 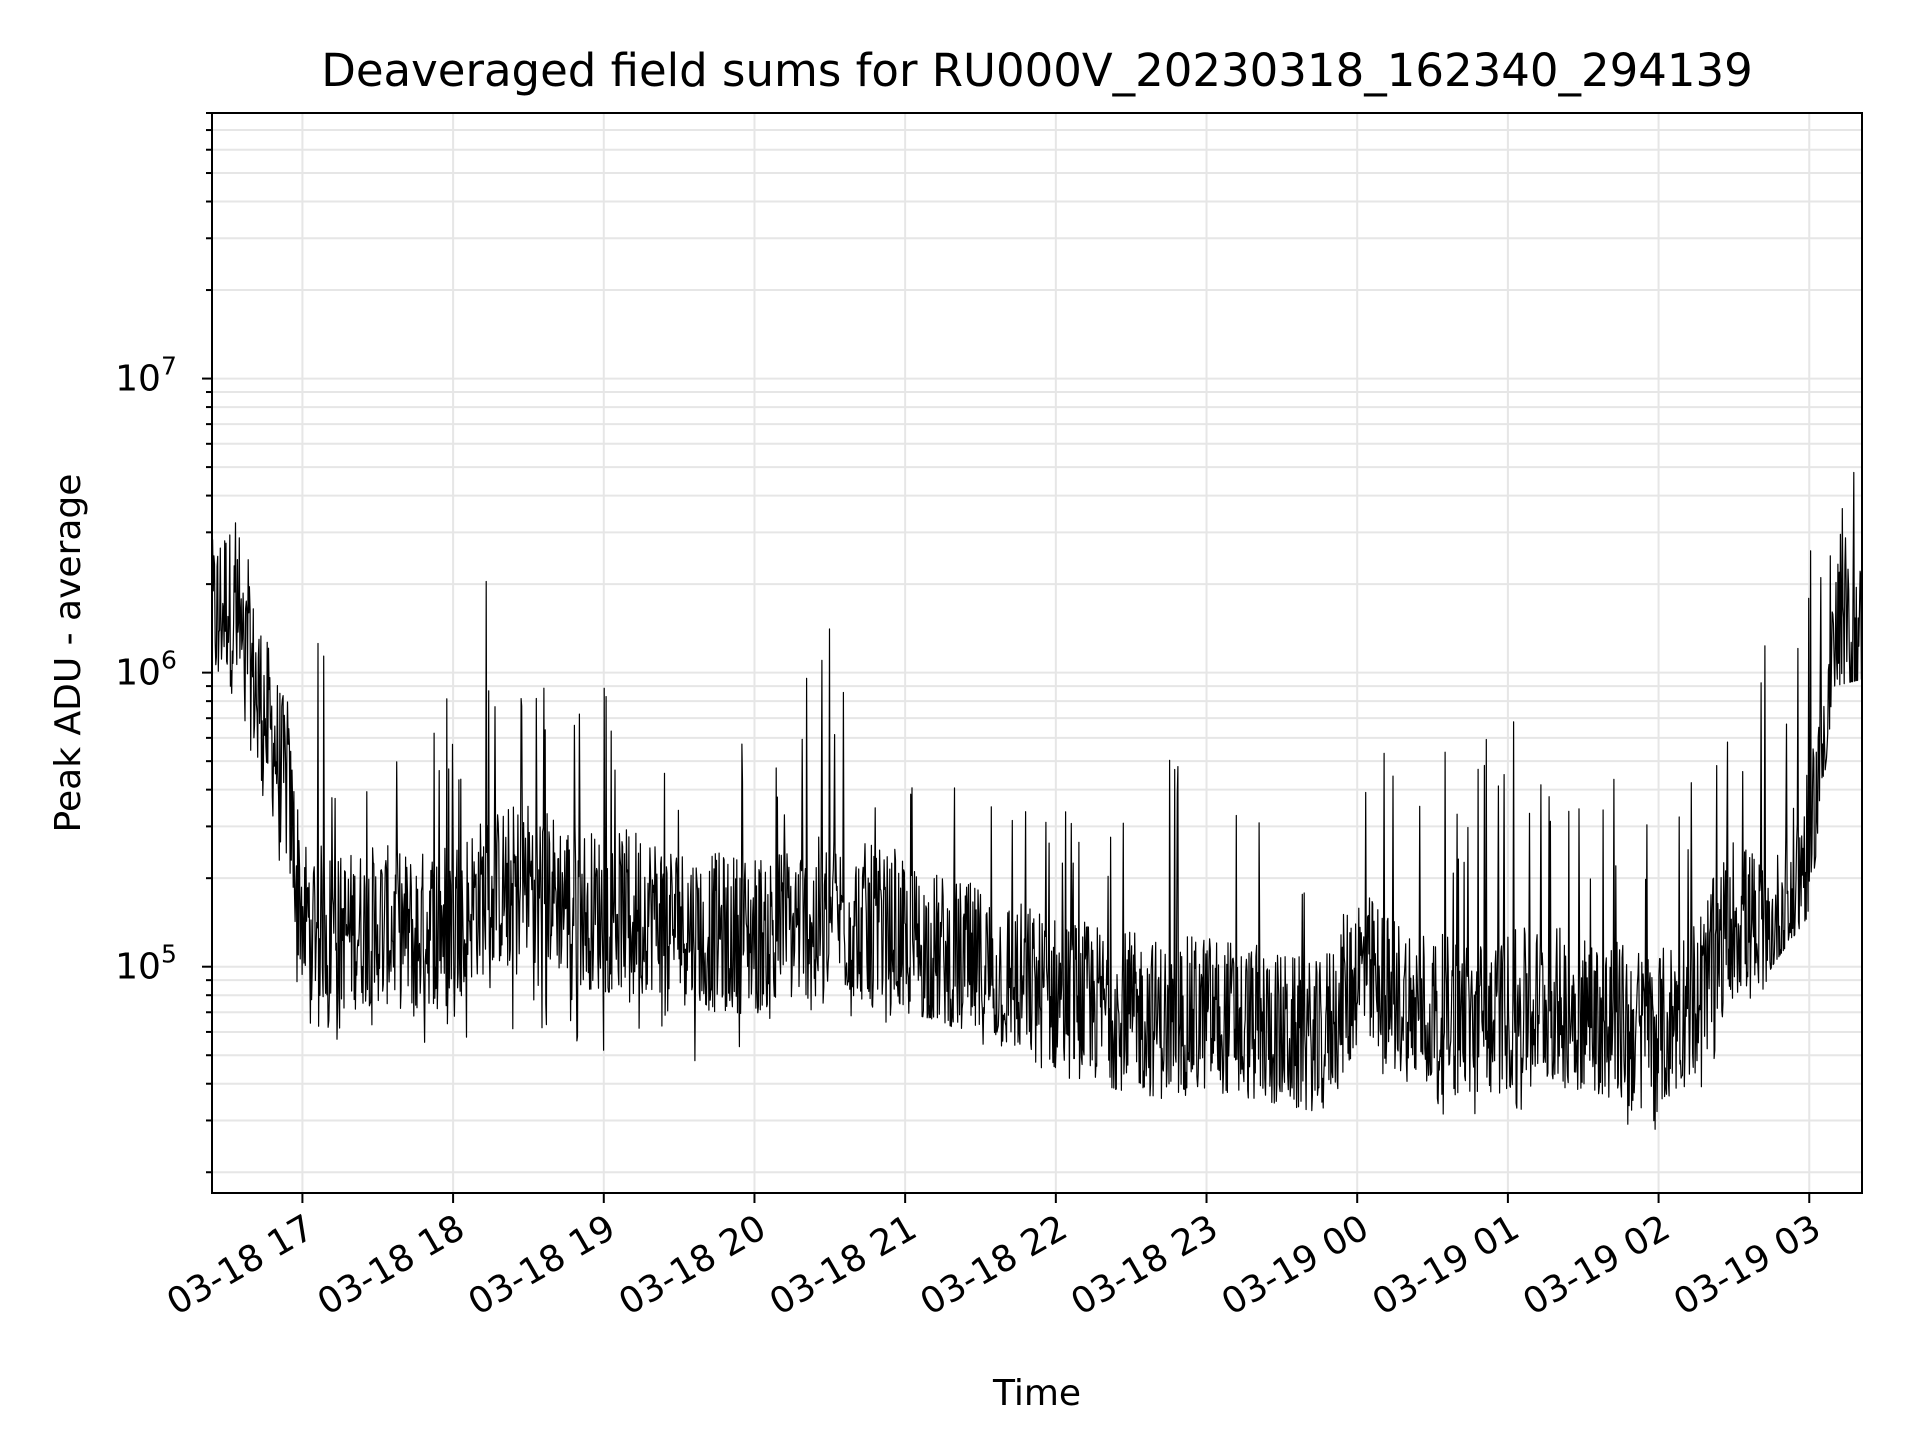 I want to click on x-axis-label: Time, so click(x=1036, y=1393).